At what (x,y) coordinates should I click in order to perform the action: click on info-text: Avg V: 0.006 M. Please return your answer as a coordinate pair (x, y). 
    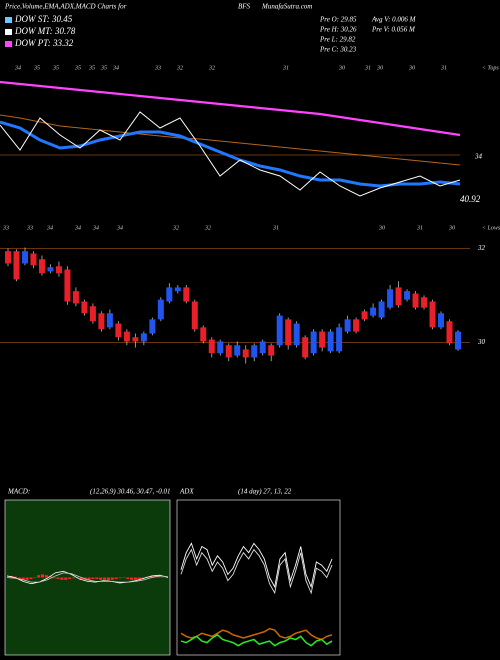
    Looking at the image, I should click on (394, 20).